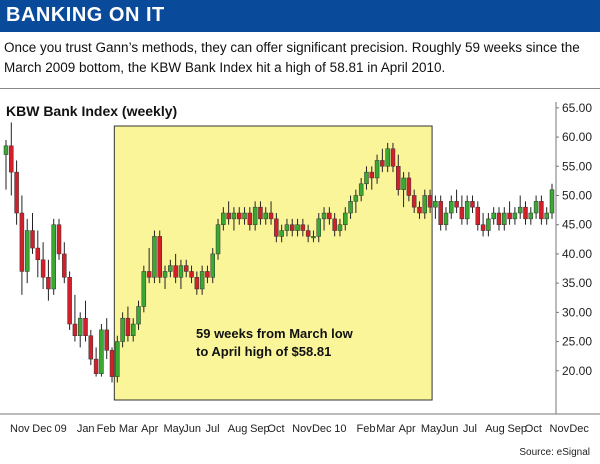 This screenshot has width=600, height=464. I want to click on divider, so click(300, 88).